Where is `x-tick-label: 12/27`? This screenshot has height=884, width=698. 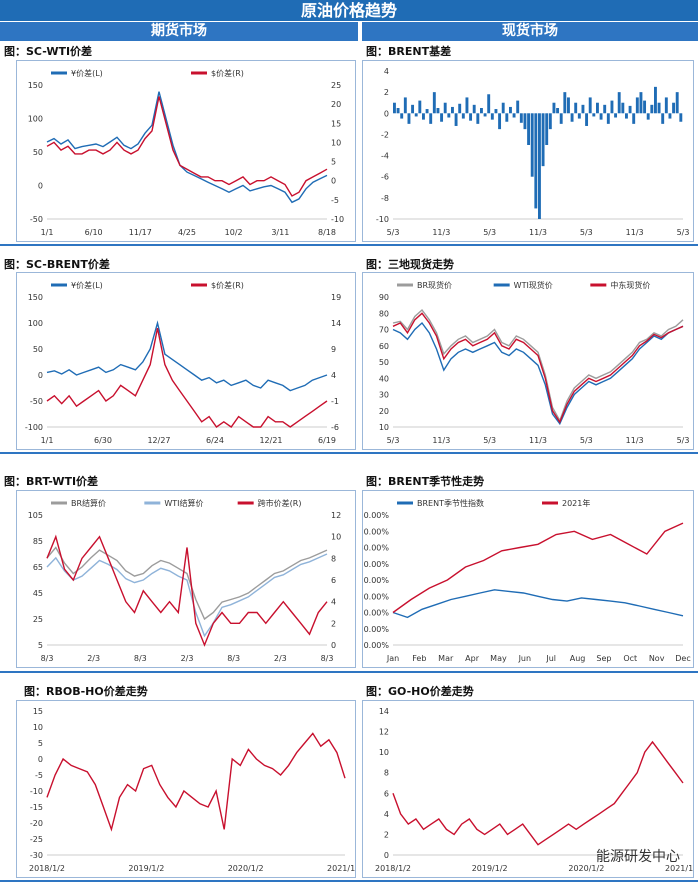
x-tick-label: 12/27 is located at coordinates (158, 440).